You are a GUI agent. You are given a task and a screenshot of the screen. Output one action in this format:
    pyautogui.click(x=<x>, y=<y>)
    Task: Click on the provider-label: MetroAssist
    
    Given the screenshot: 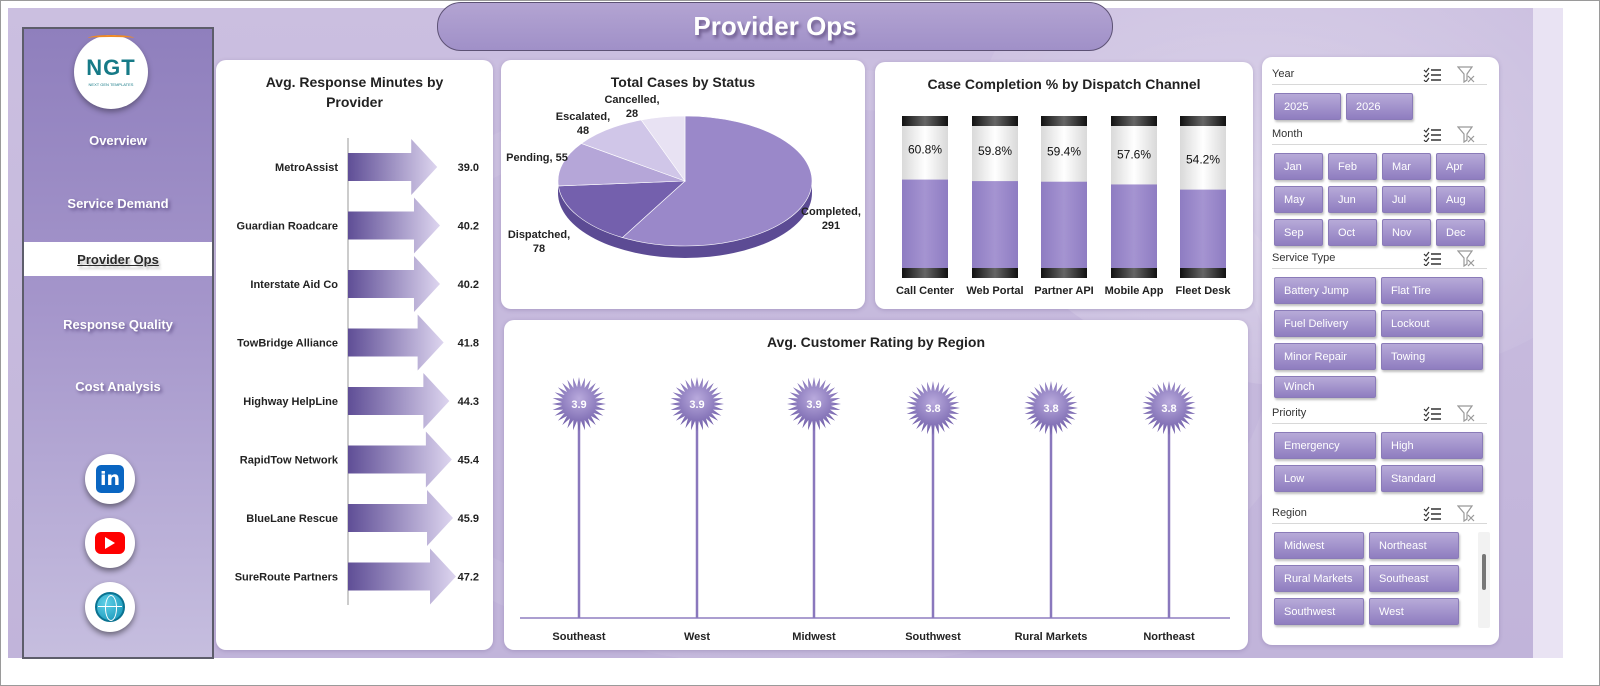 What is the action you would take?
    pyautogui.click(x=306, y=168)
    